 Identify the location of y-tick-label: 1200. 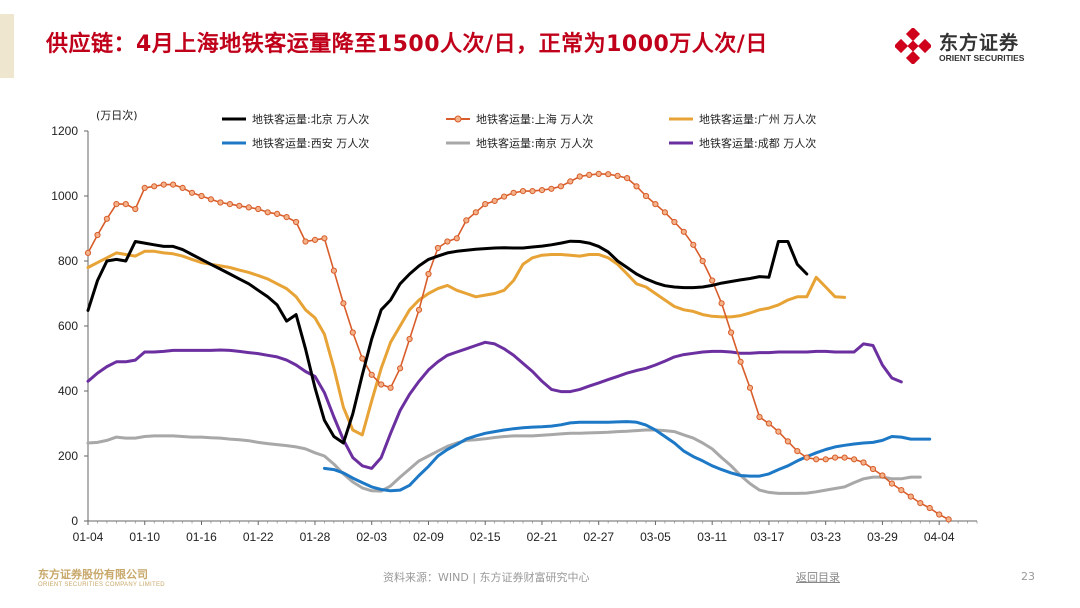
(64, 131).